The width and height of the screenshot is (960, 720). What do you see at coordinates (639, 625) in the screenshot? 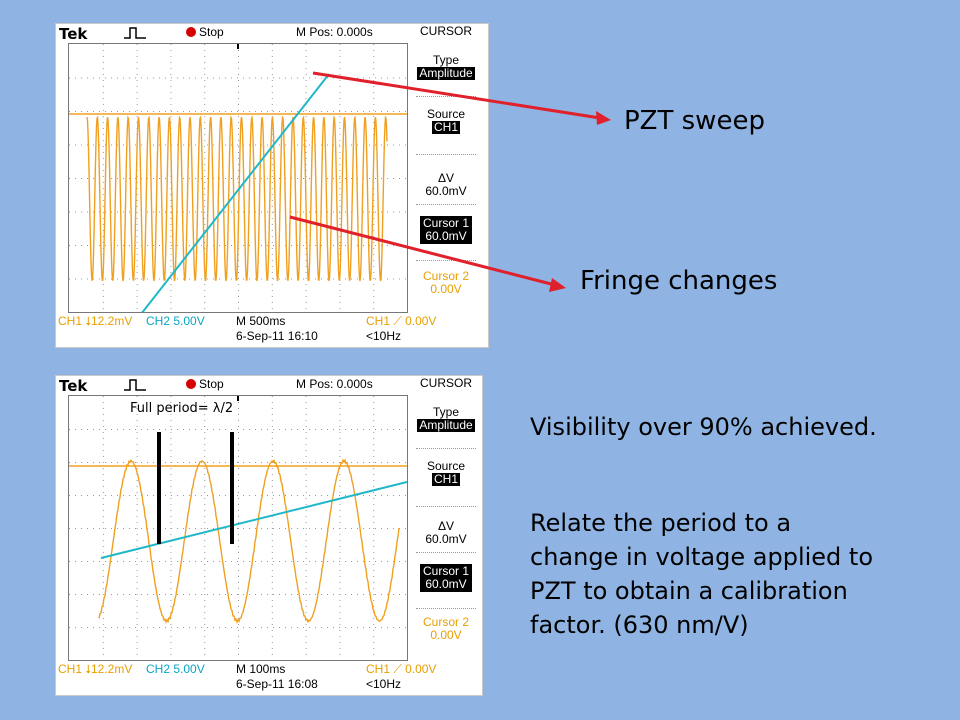
I see `calibration-line: factor. (630 nm/V)` at bounding box center [639, 625].